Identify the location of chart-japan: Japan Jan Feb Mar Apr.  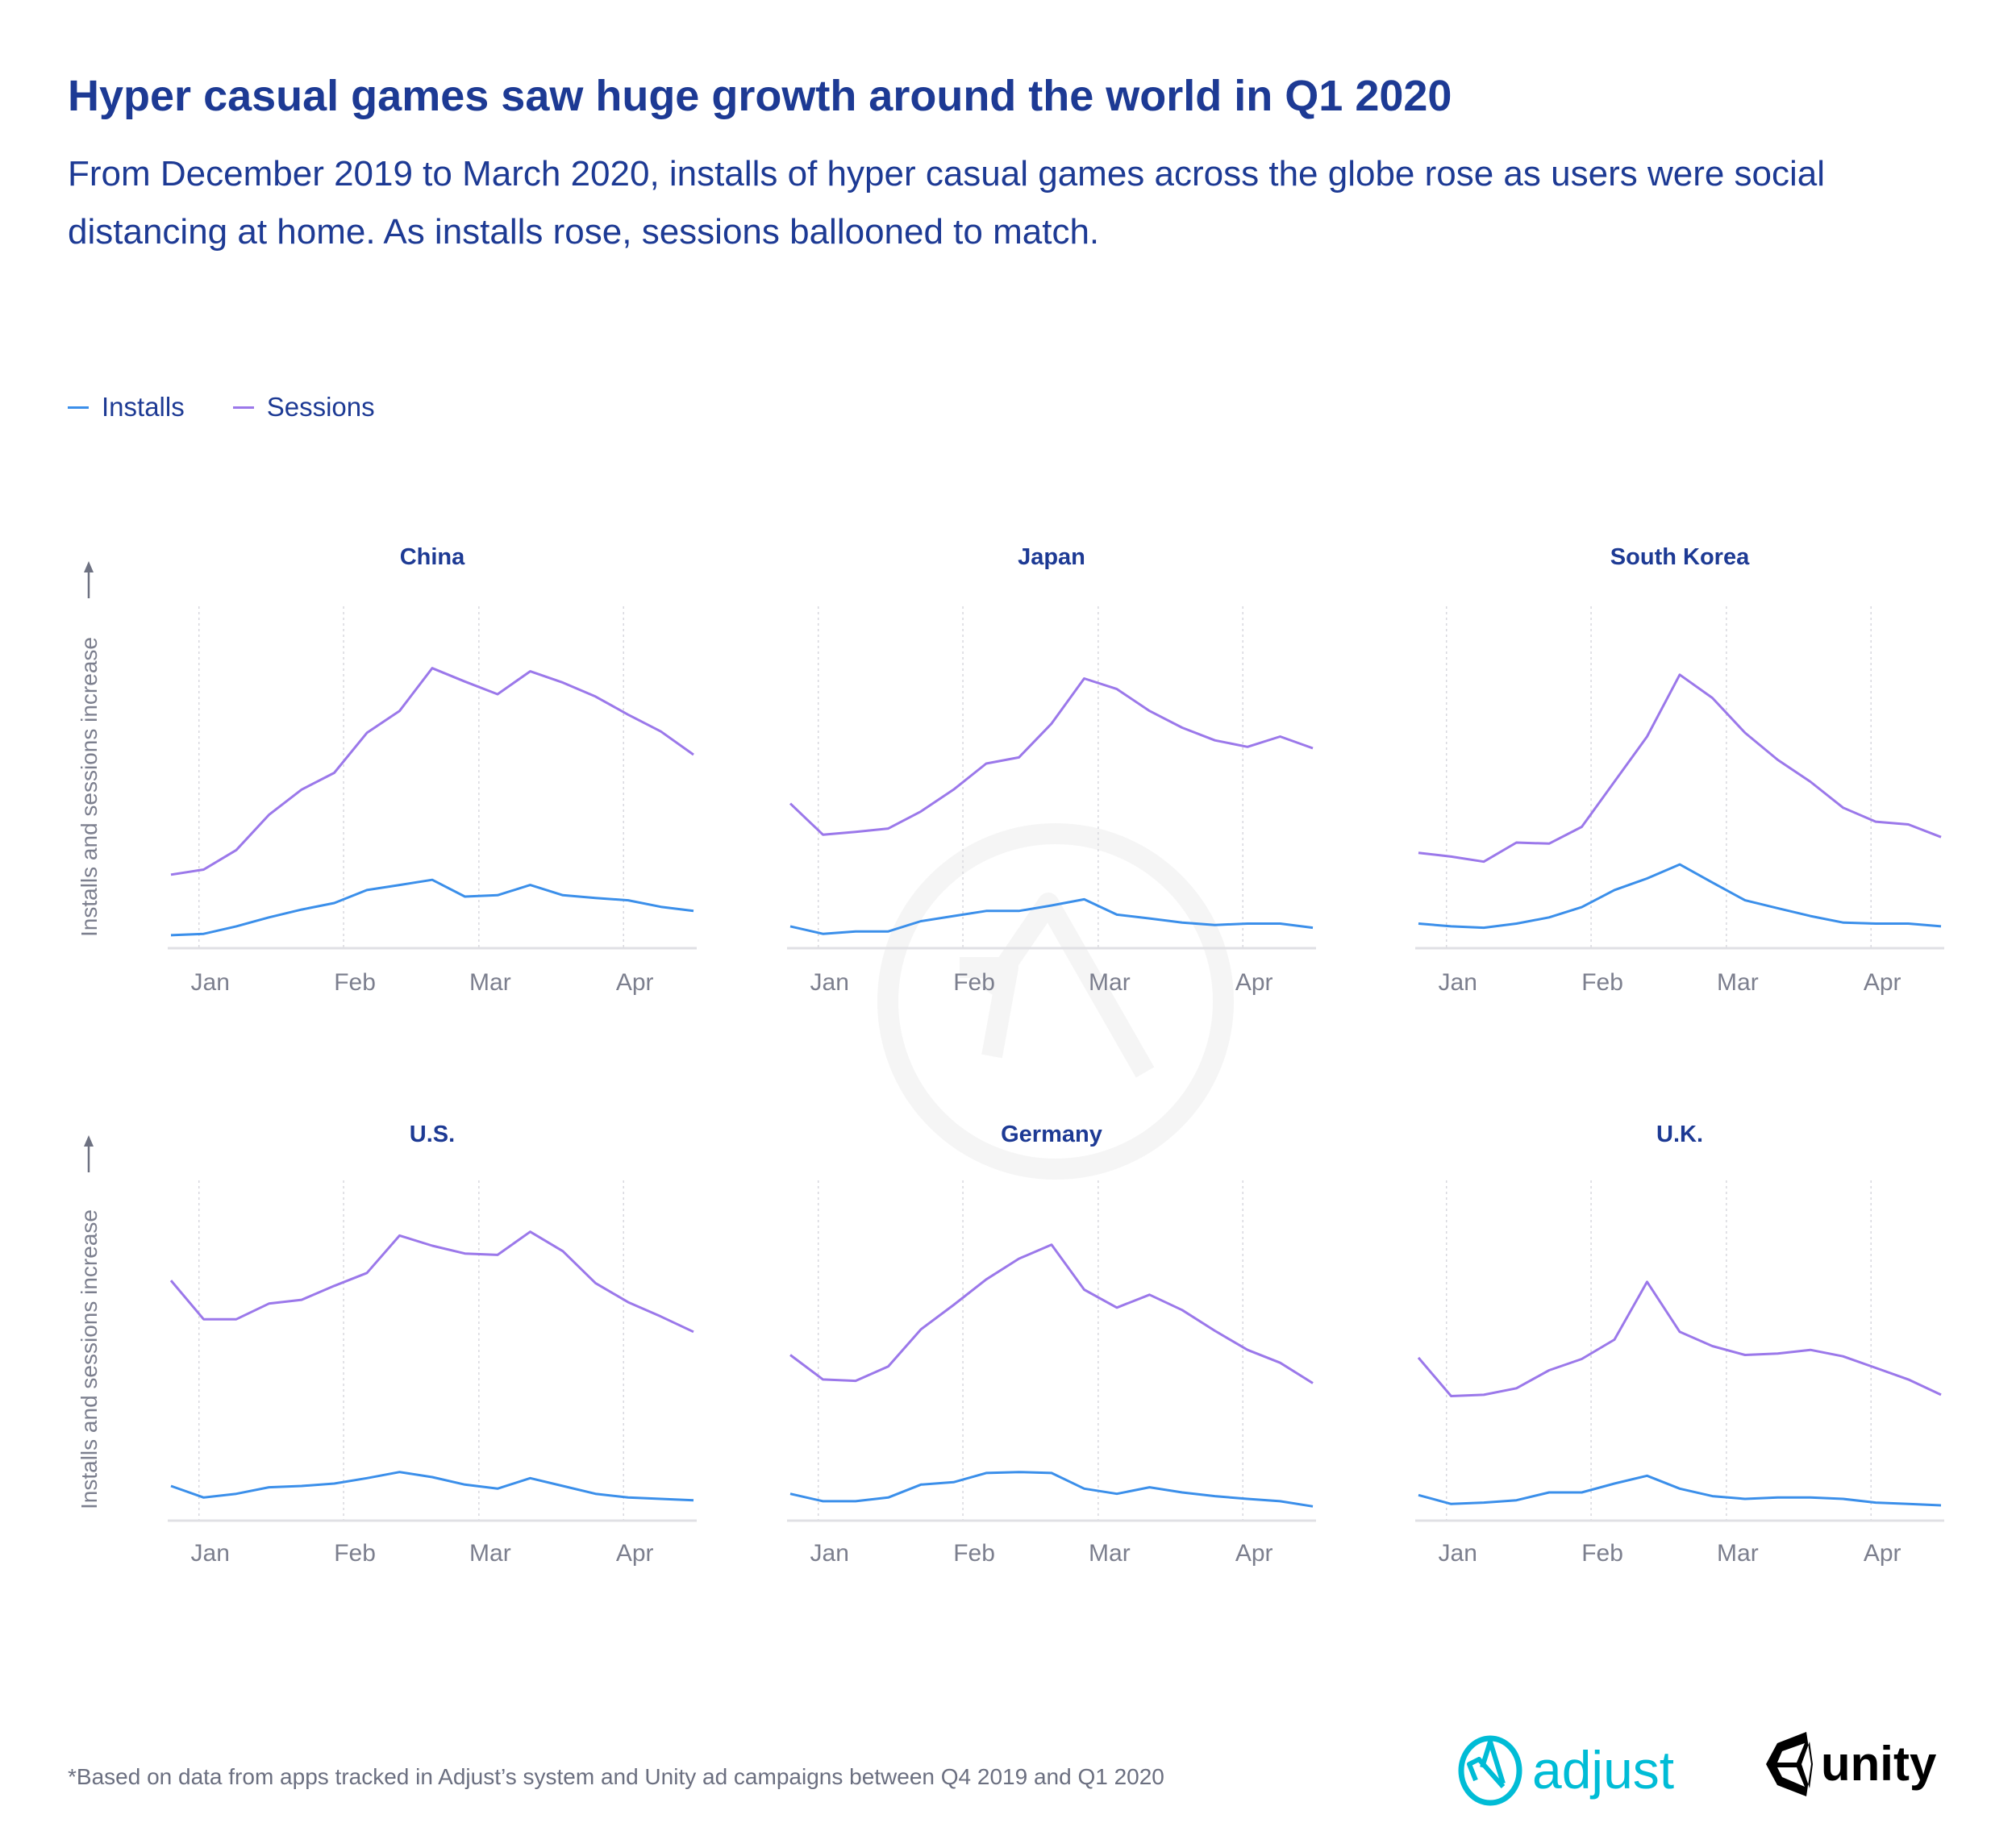
(1052, 770).